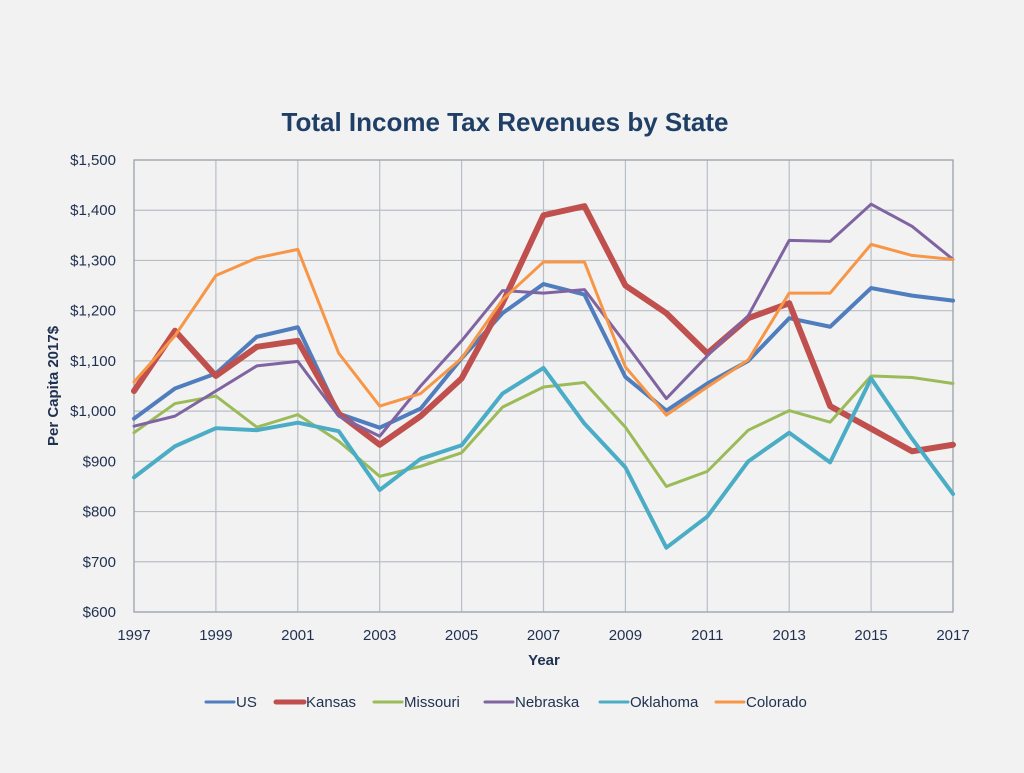 Image resolution: width=1024 pixels, height=773 pixels. What do you see at coordinates (707, 635) in the screenshot?
I see `x-tick-label: 2011` at bounding box center [707, 635].